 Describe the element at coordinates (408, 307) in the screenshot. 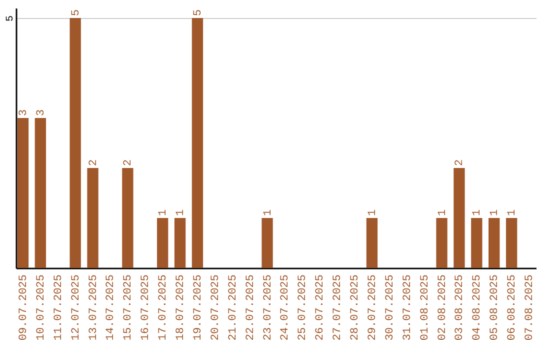

I see `x-tick-label: 31.07.2025` at that location.